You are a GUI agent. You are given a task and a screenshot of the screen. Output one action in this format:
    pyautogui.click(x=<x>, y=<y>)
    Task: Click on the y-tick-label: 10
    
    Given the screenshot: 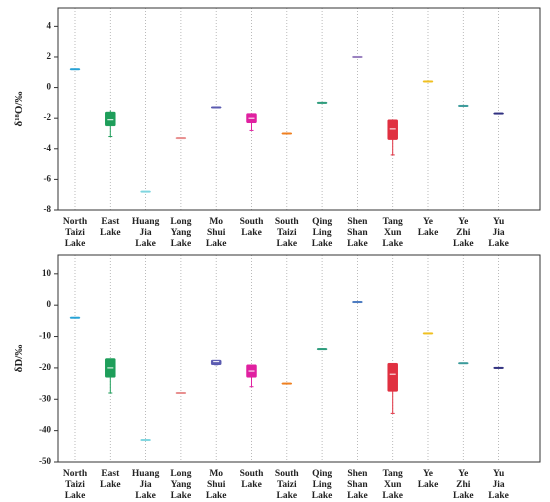 What is the action you would take?
    pyautogui.click(x=47, y=273)
    